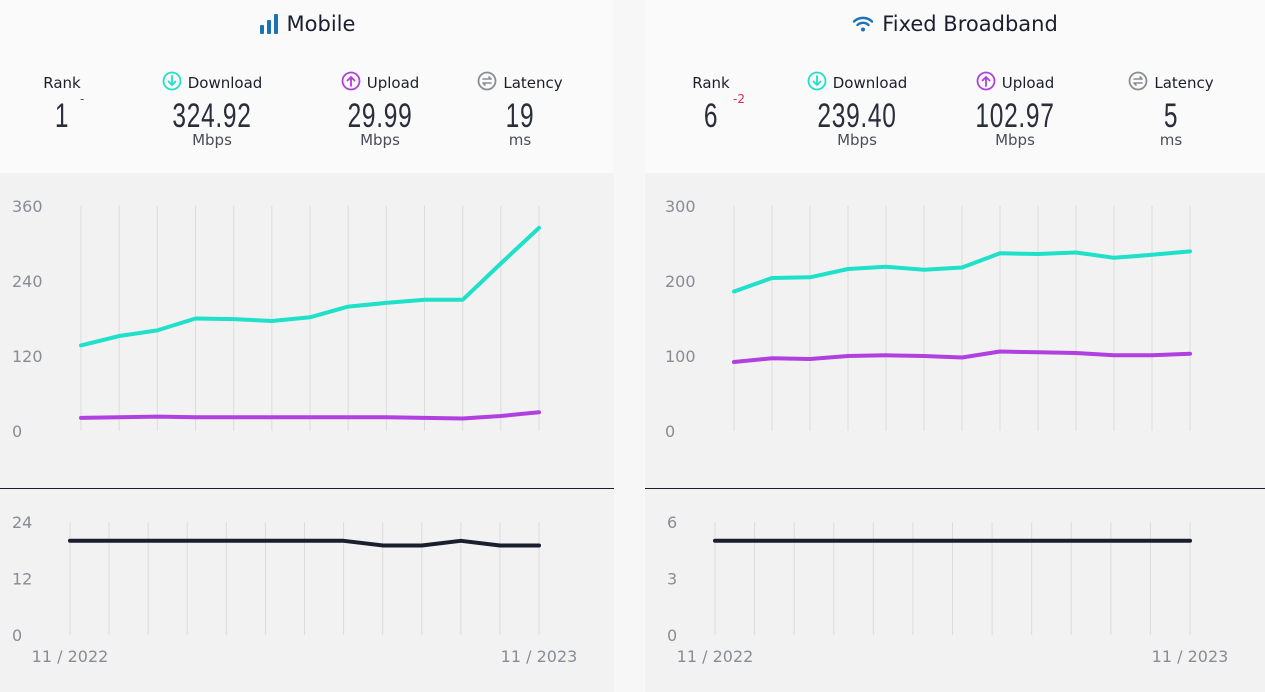  Describe the element at coordinates (310, 415) in the screenshot. I see `mobile-speed-upload-line` at that location.